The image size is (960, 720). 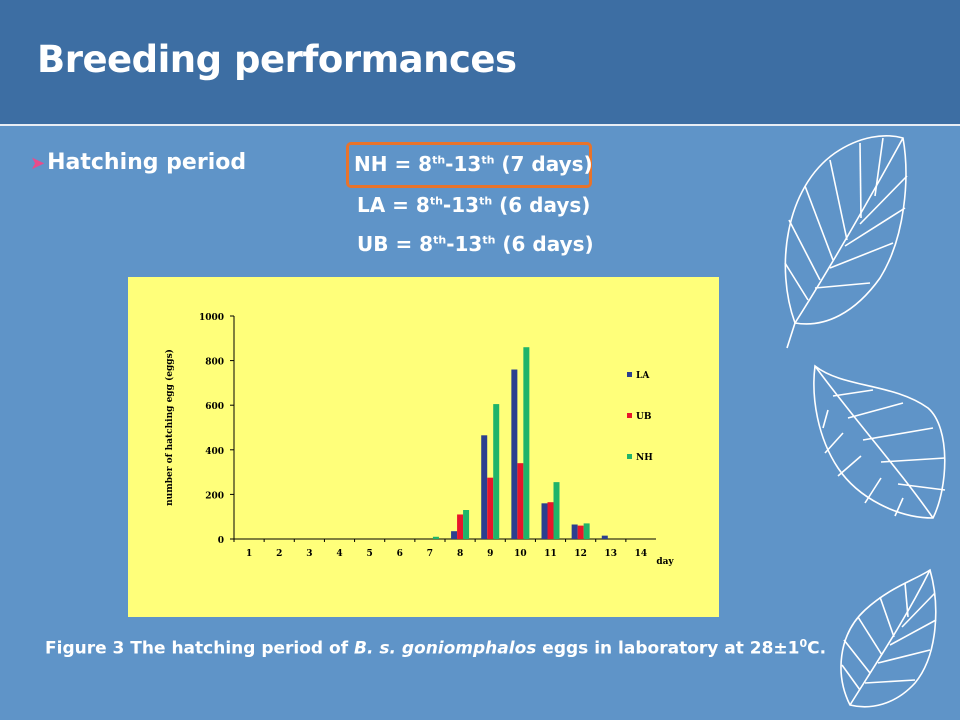 What do you see at coordinates (520, 554) in the screenshot?
I see `x-tick-label: 10` at bounding box center [520, 554].